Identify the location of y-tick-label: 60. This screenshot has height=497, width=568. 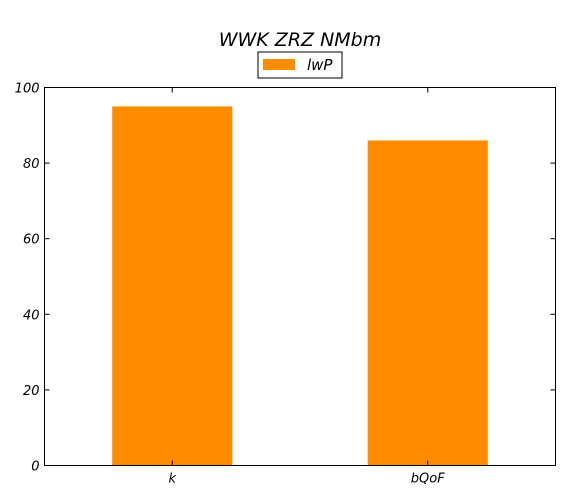
(31, 240).